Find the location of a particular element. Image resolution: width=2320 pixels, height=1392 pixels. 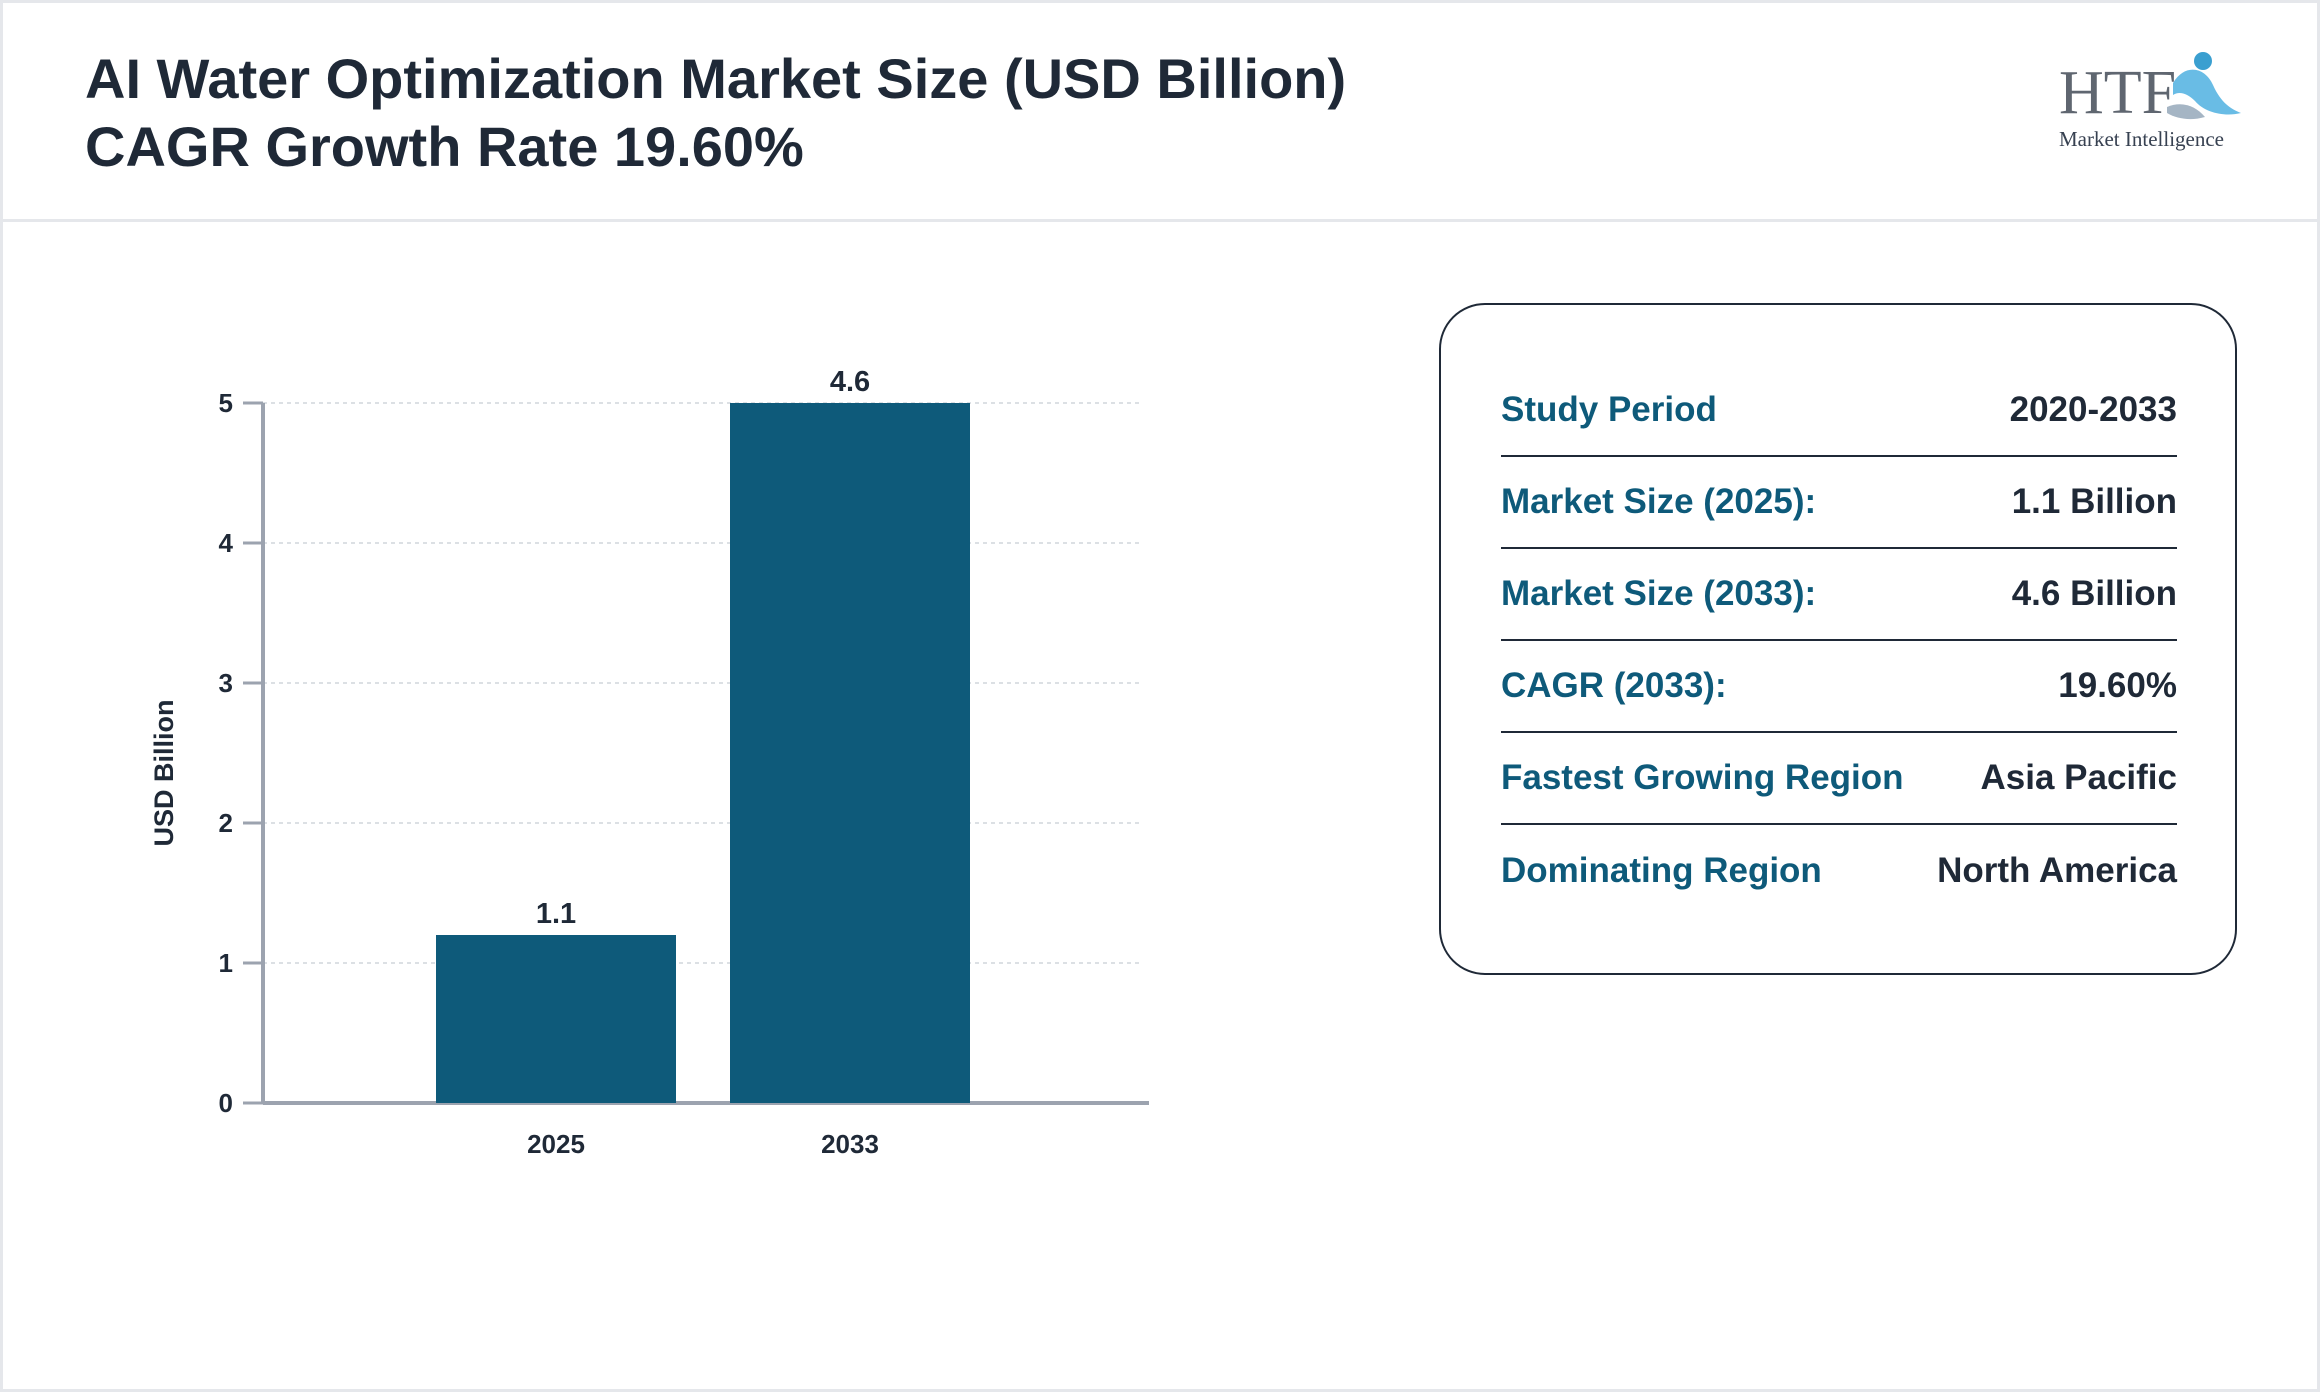

y-tick-label: 1 is located at coordinates (226, 963).